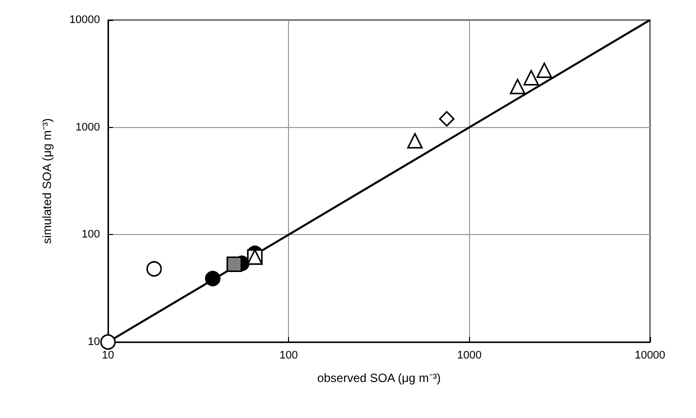 The height and width of the screenshot is (418, 696). Describe the element at coordinates (94, 342) in the screenshot. I see `y-tick-label: 10` at that location.